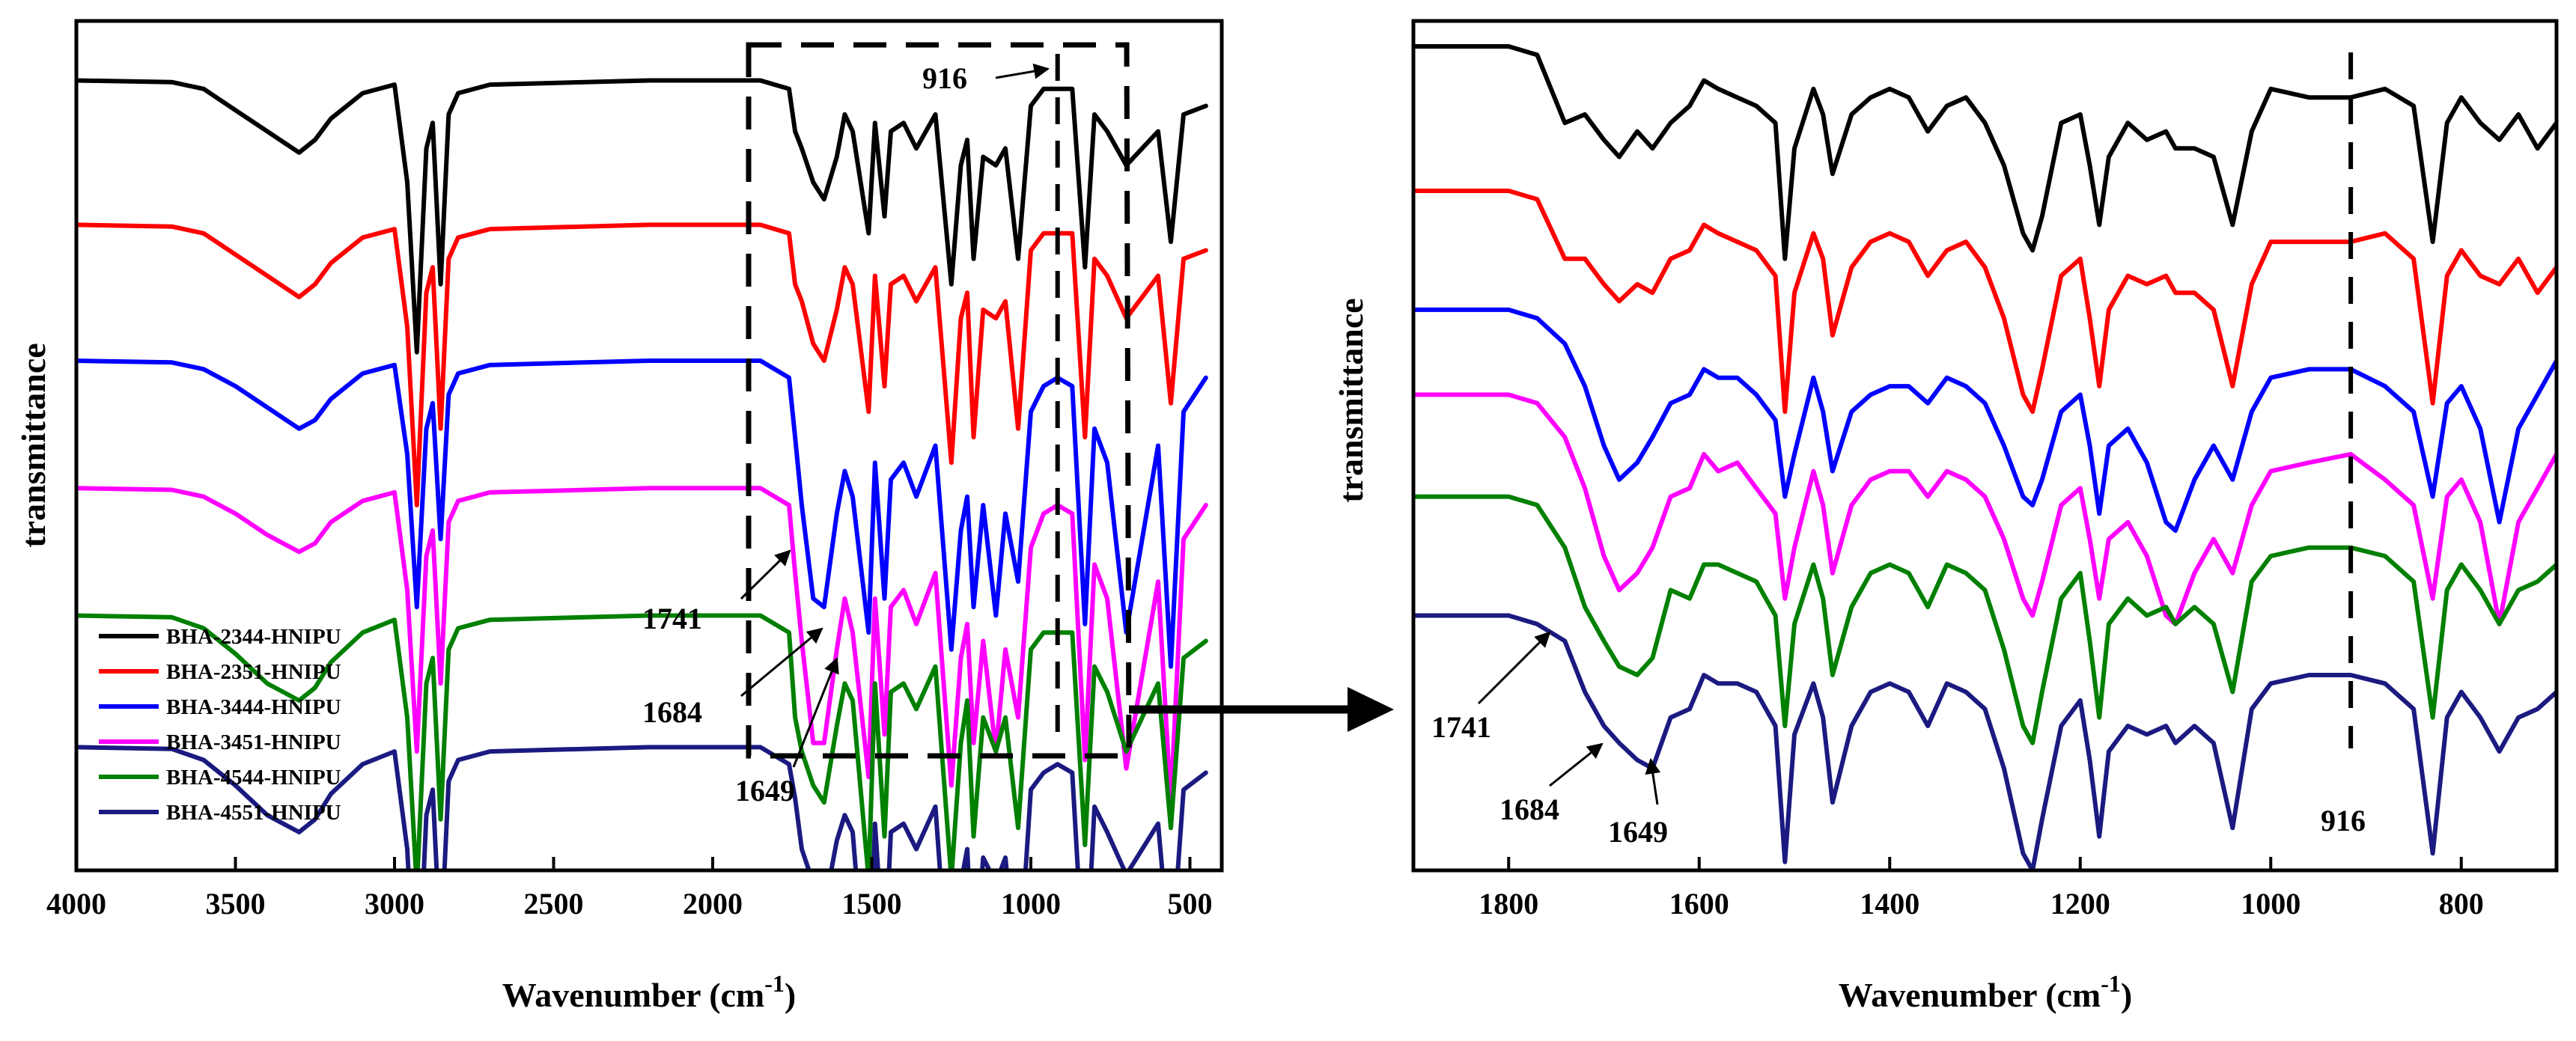  Describe the element at coordinates (1461, 727) in the screenshot. I see `label-1741-right: 1741` at that location.